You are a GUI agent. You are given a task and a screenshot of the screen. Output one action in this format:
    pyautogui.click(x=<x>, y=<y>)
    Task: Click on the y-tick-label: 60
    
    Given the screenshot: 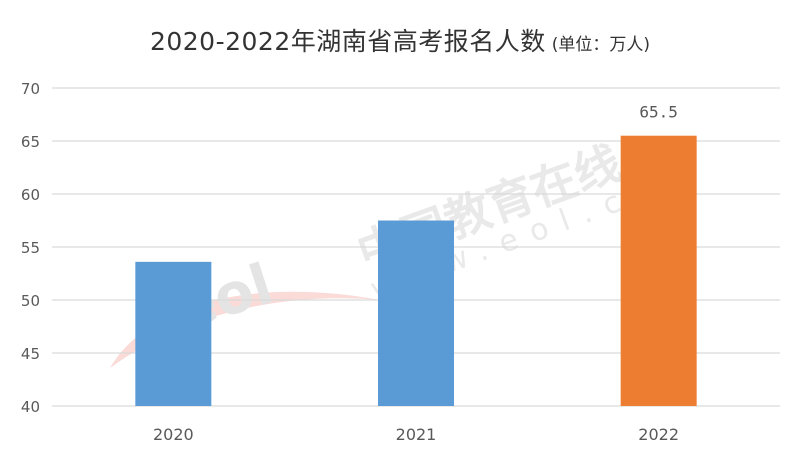 What is the action you would take?
    pyautogui.click(x=30, y=195)
    